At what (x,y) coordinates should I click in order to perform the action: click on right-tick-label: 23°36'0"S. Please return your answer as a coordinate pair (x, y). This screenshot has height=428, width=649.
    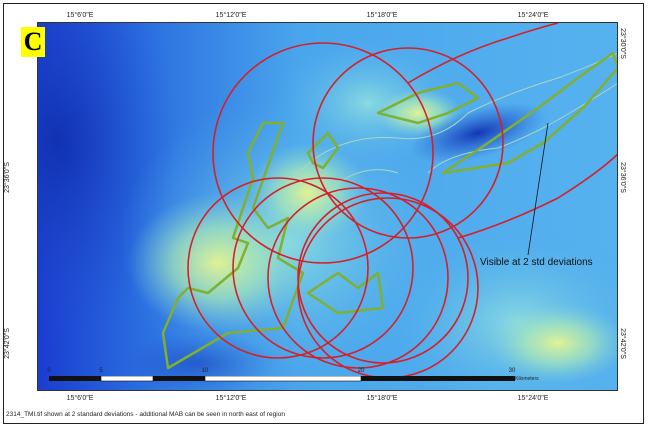
    Looking at the image, I should click on (622, 177).